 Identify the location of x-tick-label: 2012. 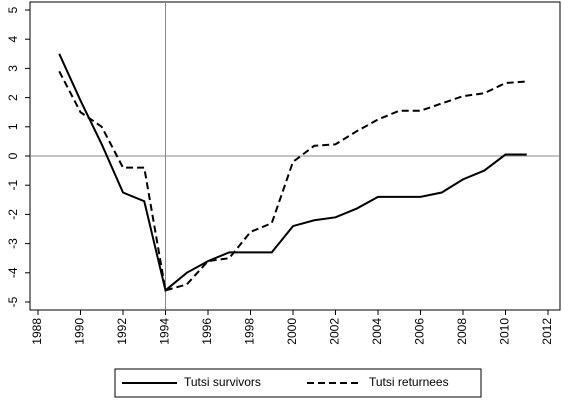
(547, 331).